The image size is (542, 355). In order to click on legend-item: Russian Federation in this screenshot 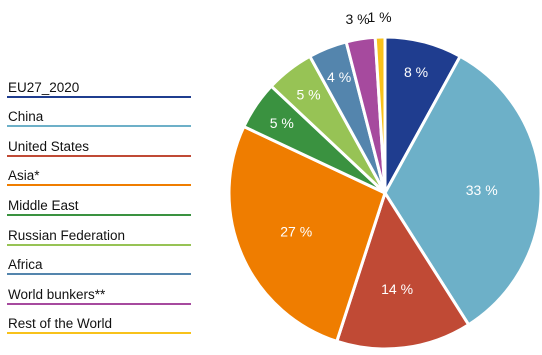, I will do `click(99, 231)`.